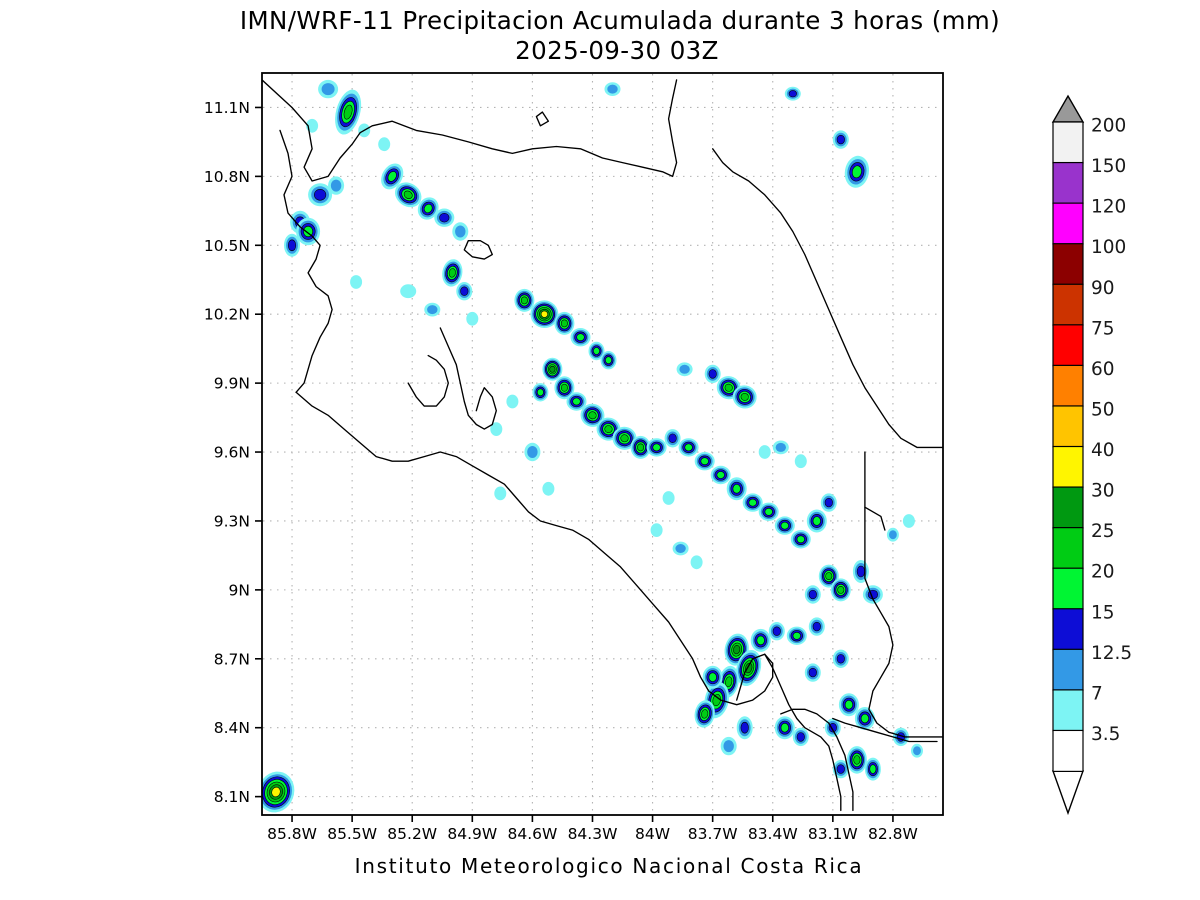 The image size is (1200, 900). I want to click on y-axis-tick-label: 8.1N, so click(232, 797).